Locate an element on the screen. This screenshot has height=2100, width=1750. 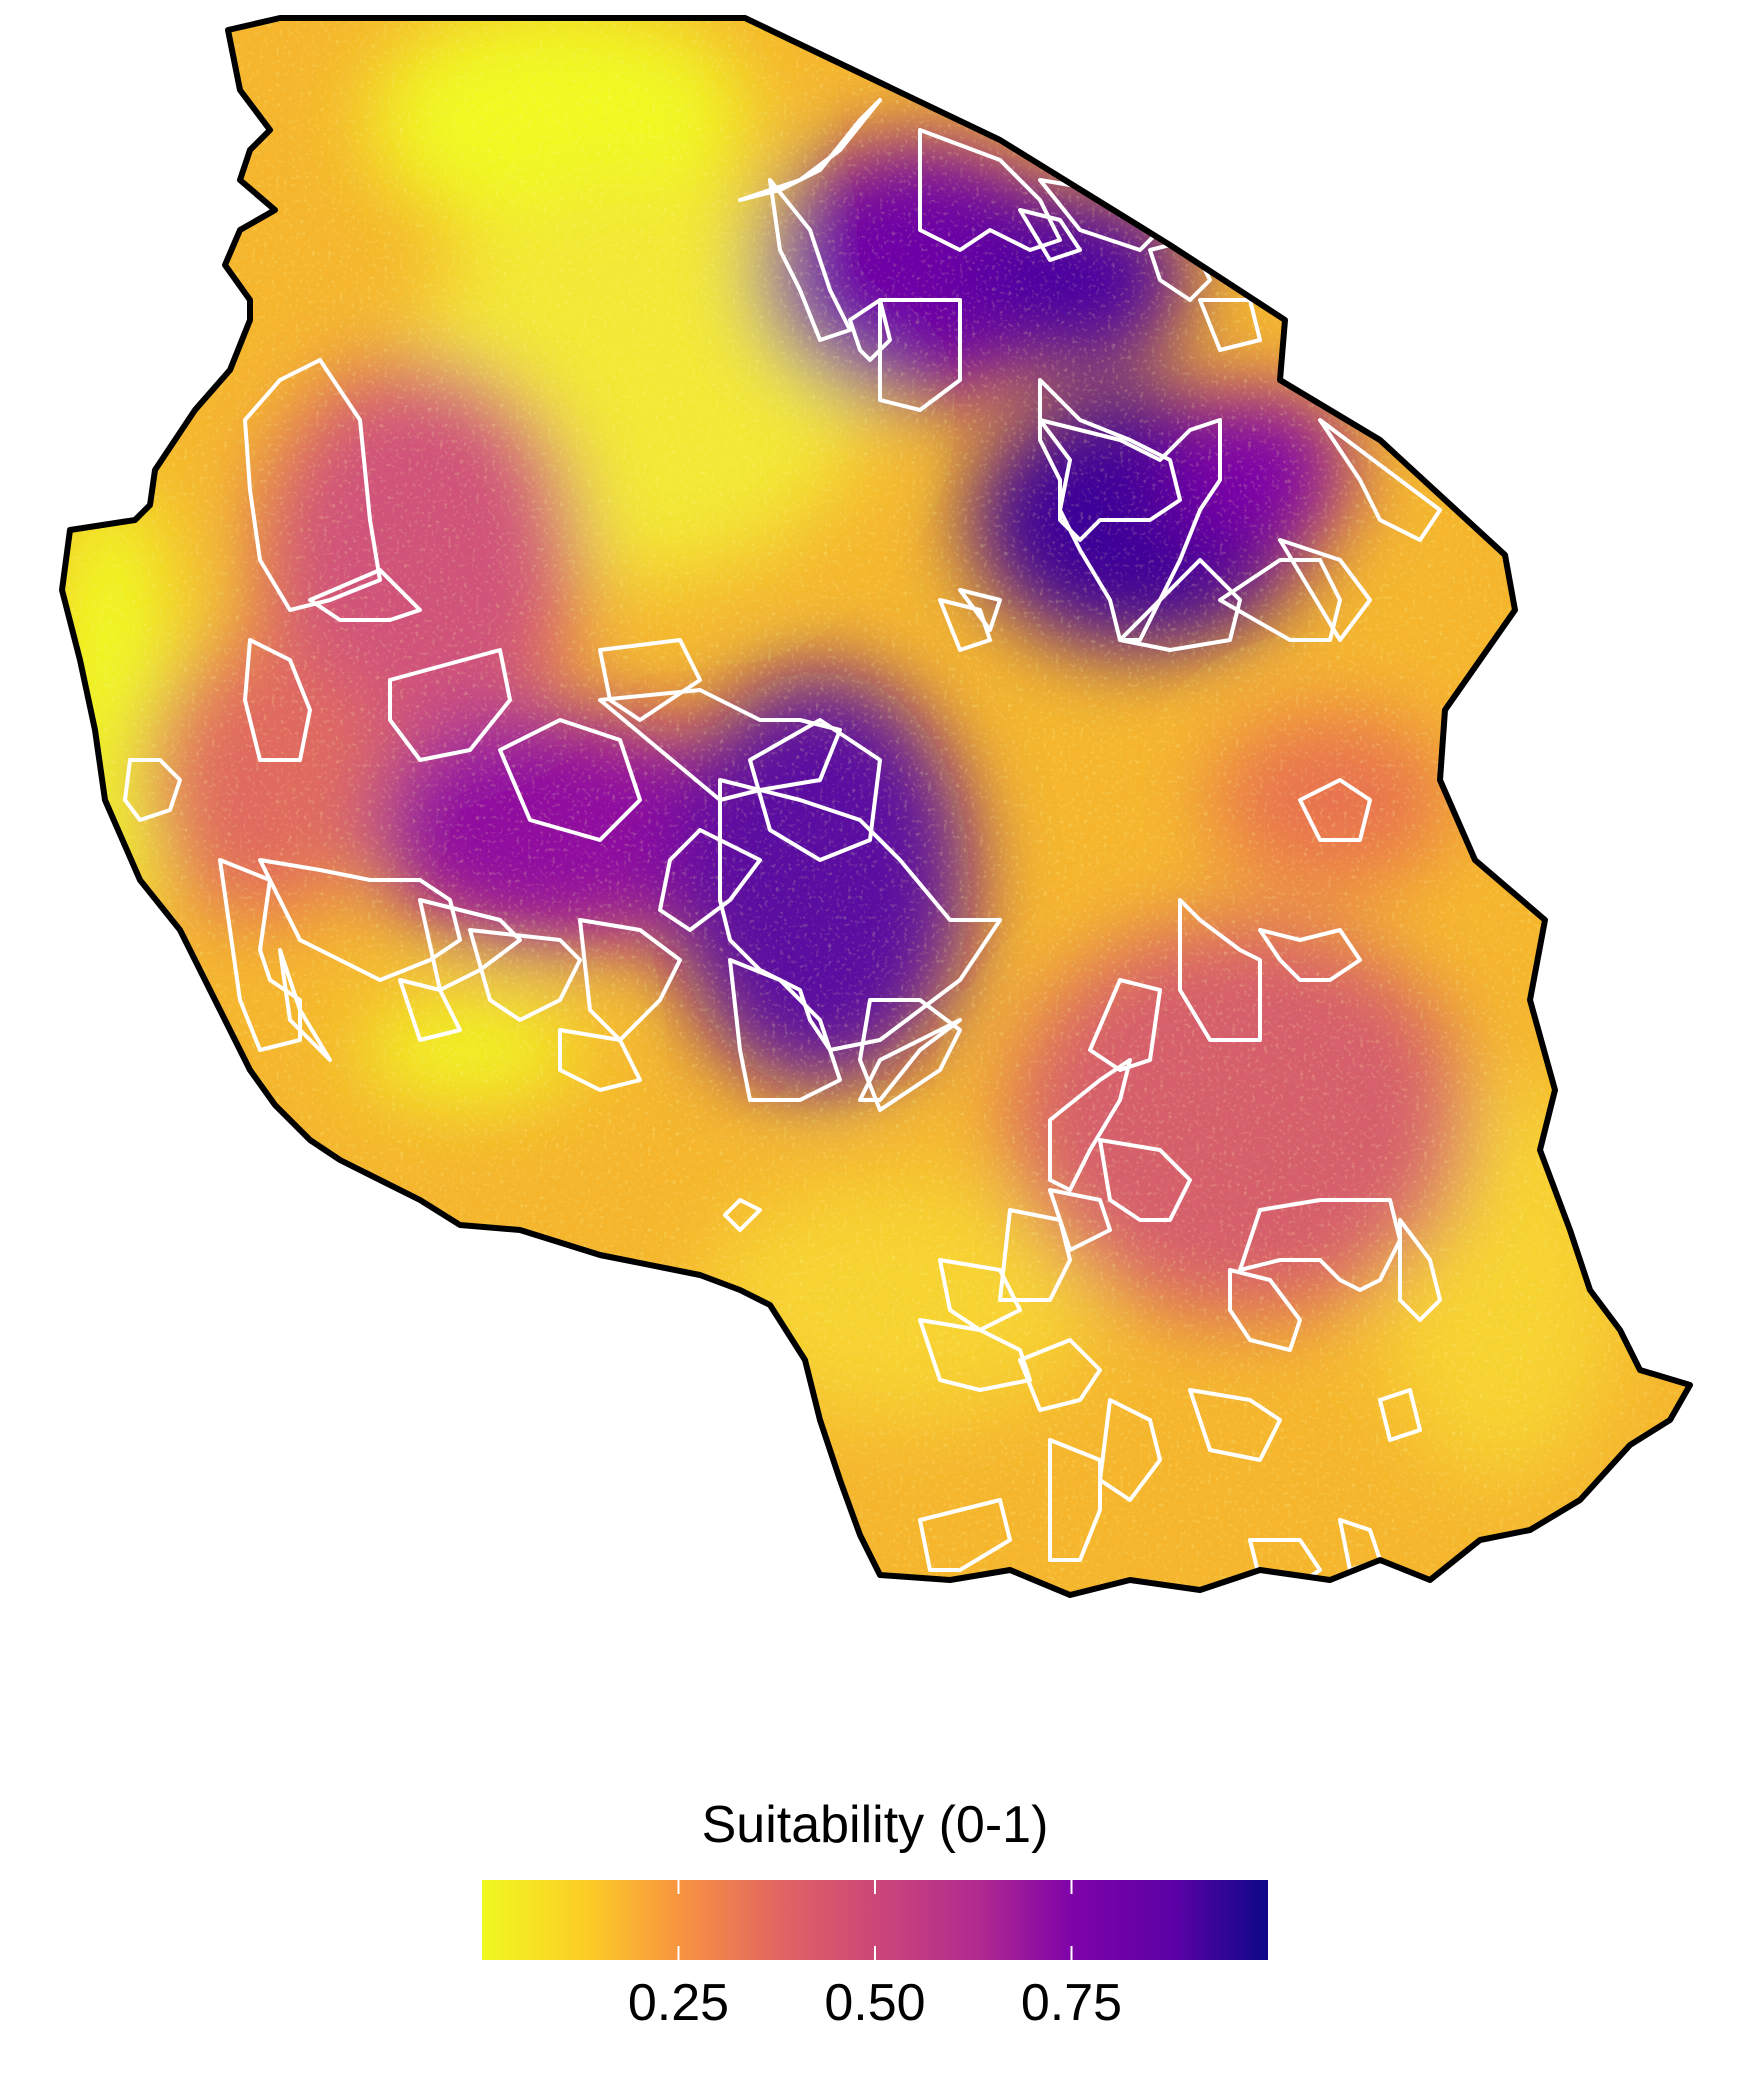
legend-tick-label: 0.25 is located at coordinates (678, 2003).